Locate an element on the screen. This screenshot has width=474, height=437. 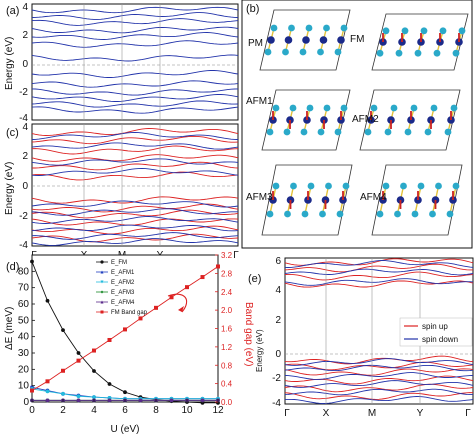
right-tick-label: 0.8 is located at coordinates (227, 365).